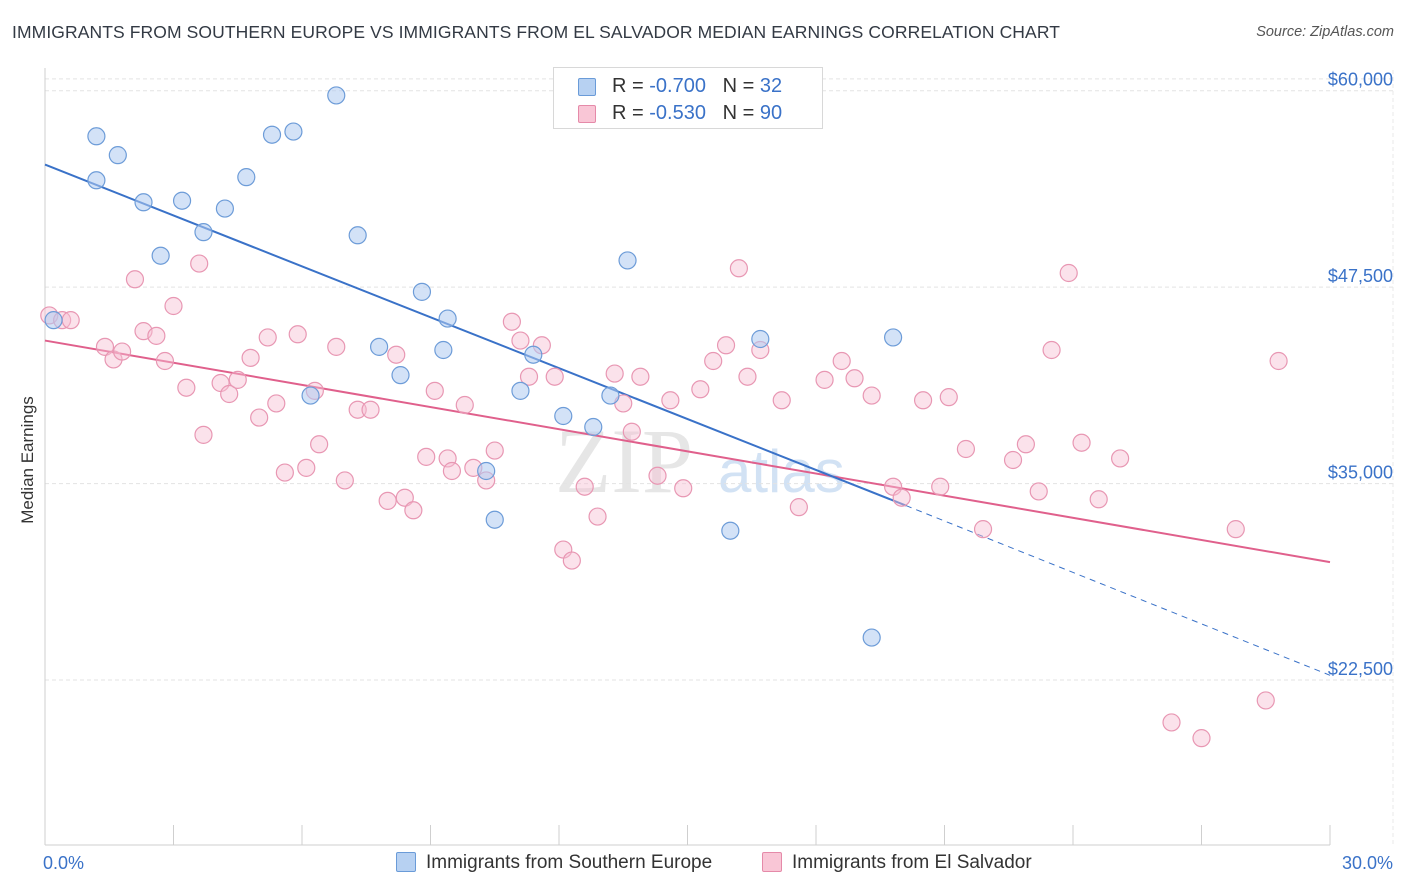 The height and width of the screenshot is (892, 1406). Describe the element at coordinates (771, 86) in the screenshot. I see `legend-n-value: 32` at that location.